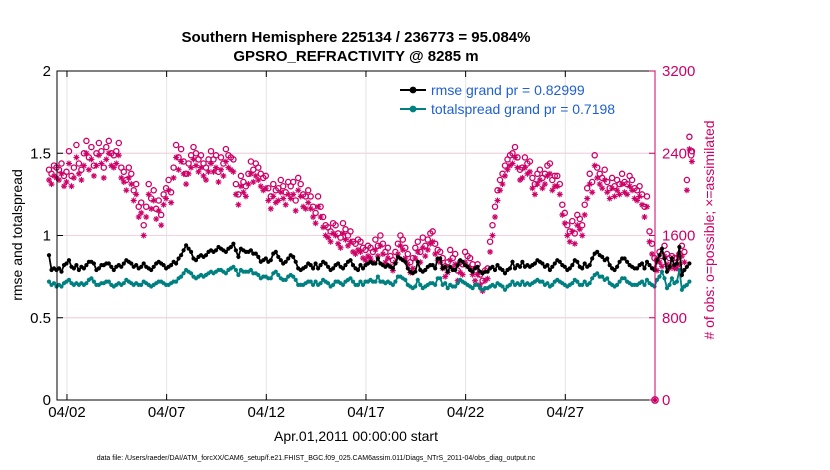 The height and width of the screenshot is (470, 830). What do you see at coordinates (40, 153) in the screenshot?
I see `y-tick-label: 1.5` at bounding box center [40, 153].